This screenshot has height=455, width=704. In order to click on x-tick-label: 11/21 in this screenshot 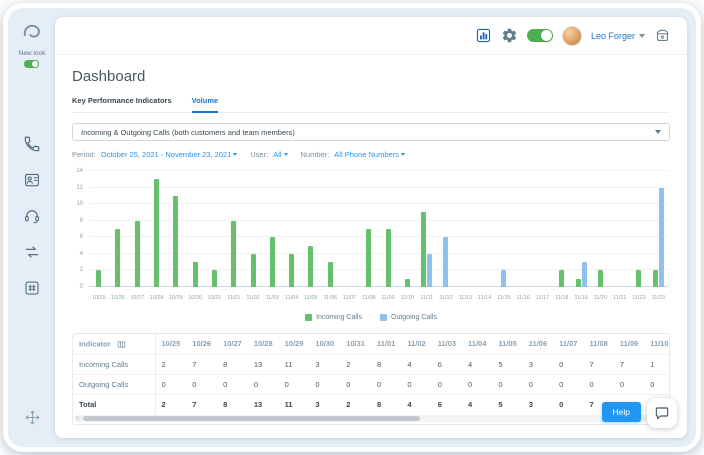, I will do `click(619, 298)`.